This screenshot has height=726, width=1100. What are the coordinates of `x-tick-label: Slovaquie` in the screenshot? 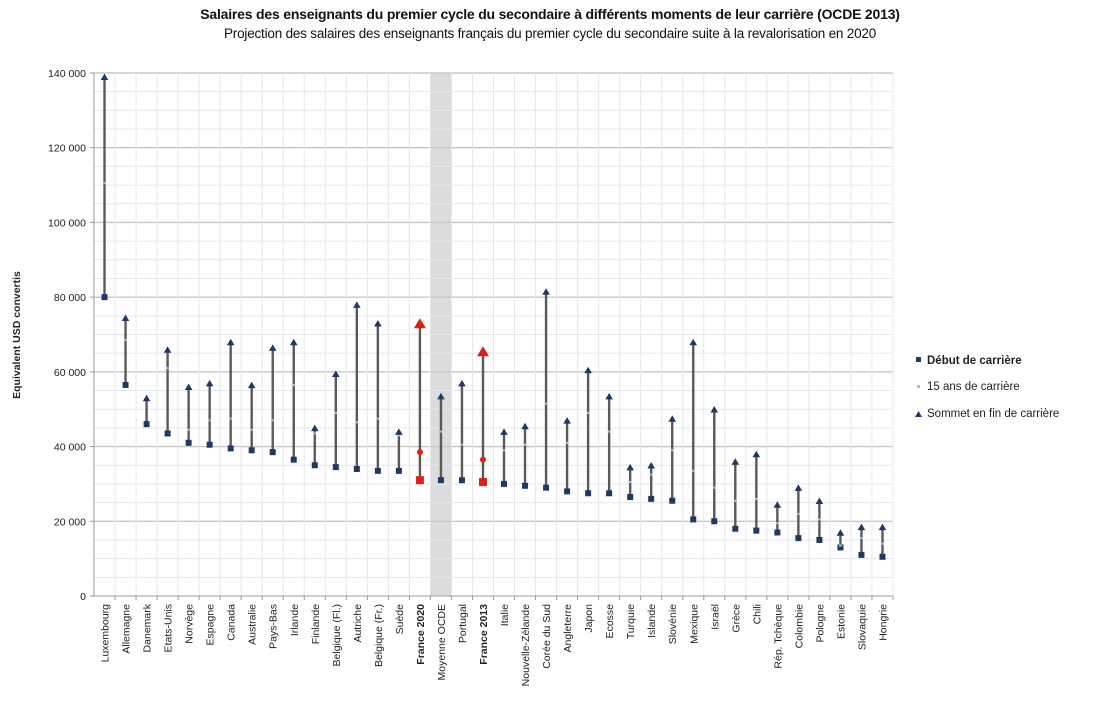 It's located at (862, 627).